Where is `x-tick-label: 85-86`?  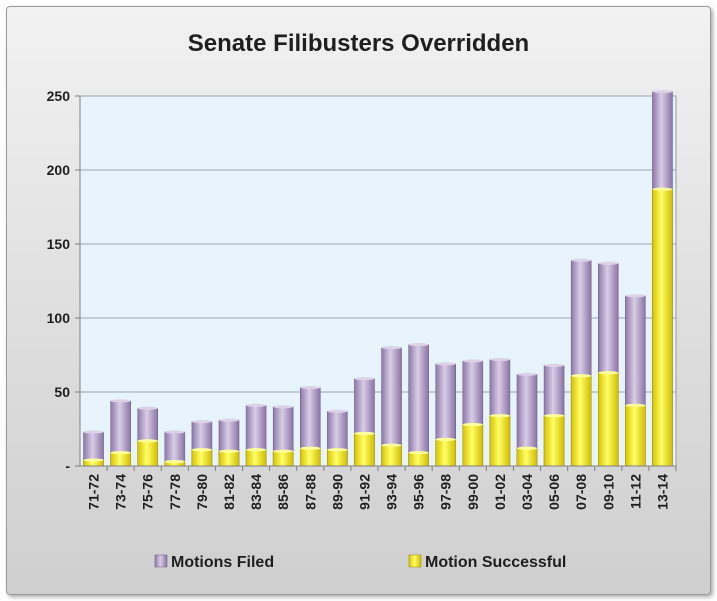
x-tick-label: 85-86 is located at coordinates (283, 492).